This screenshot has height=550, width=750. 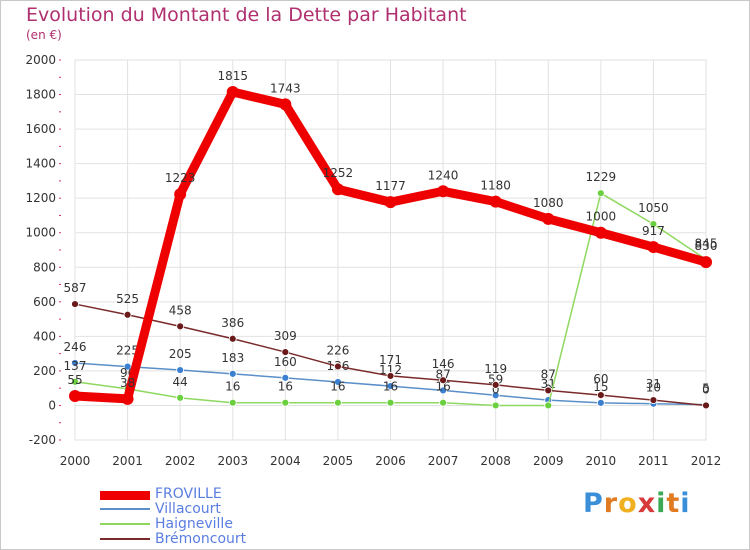 I want to click on legend-label-villacourt: Villacourt, so click(x=188, y=509).